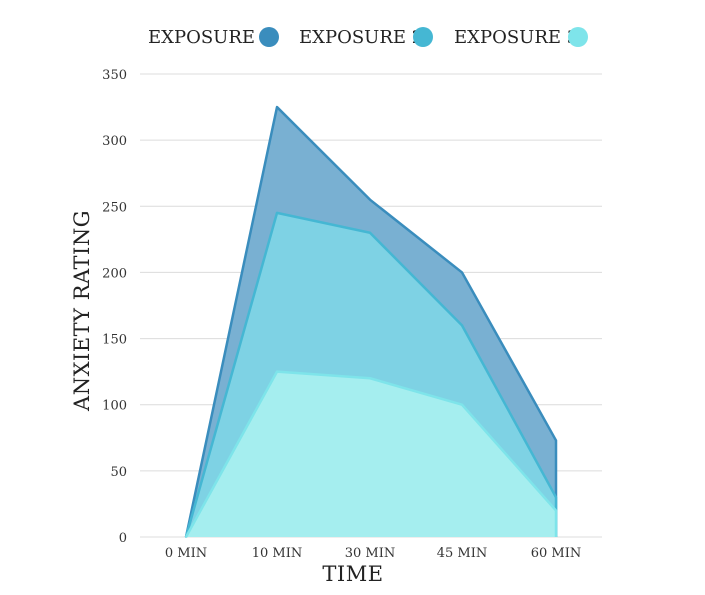  Describe the element at coordinates (114, 340) in the screenshot. I see `y-tick-label: 150` at that location.